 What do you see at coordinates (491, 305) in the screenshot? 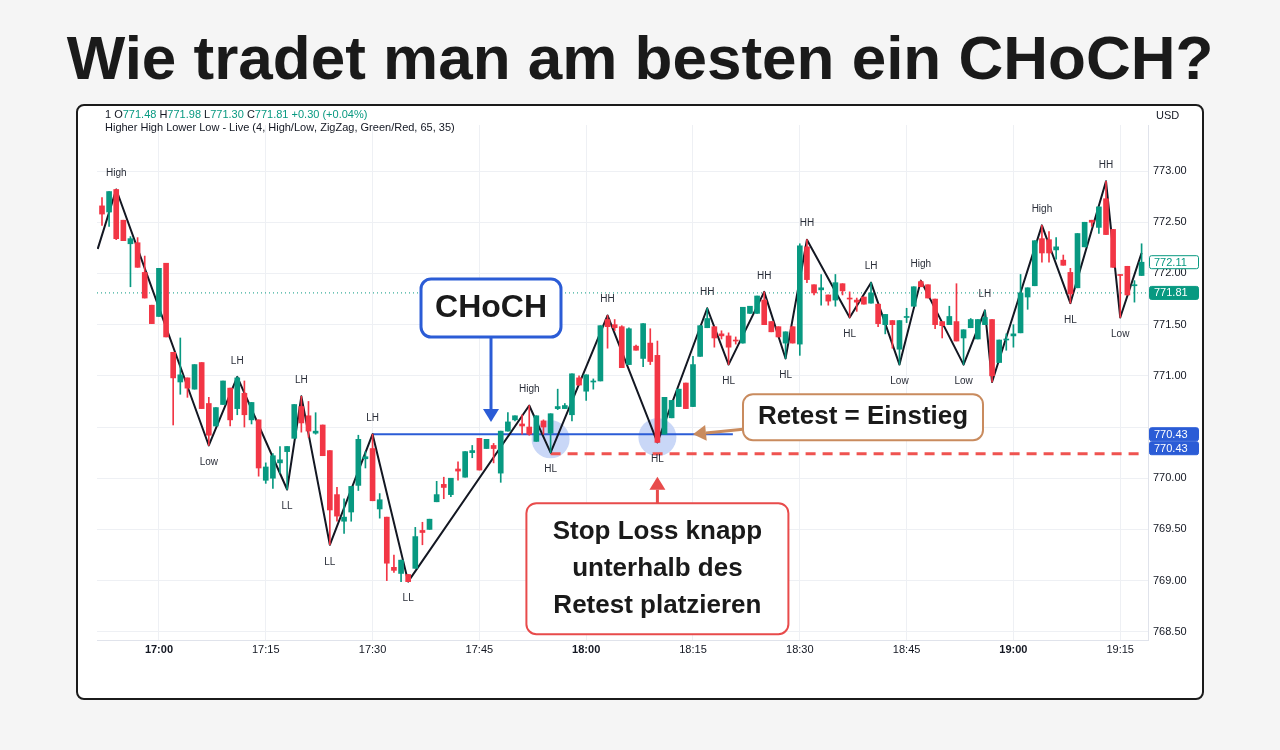
I see `annotation: CHoCH` at bounding box center [491, 305].